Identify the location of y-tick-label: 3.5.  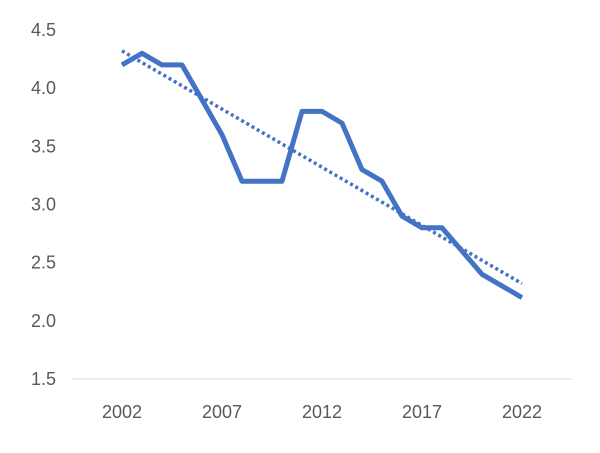
(43, 146).